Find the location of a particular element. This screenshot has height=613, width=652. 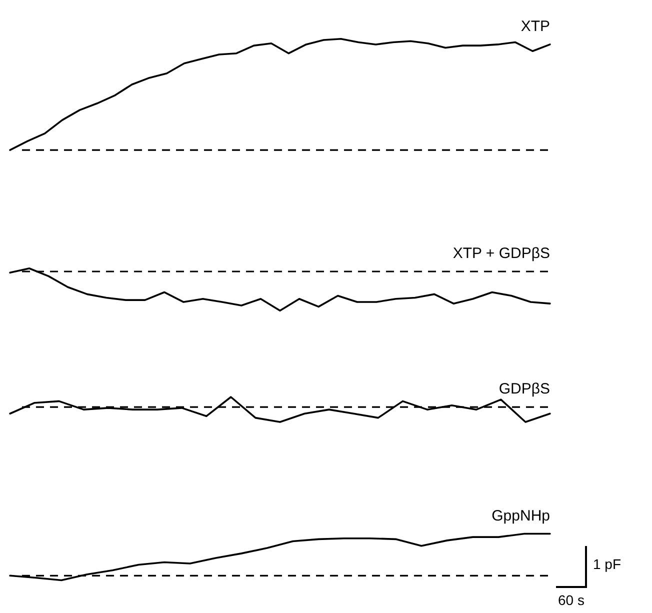

series-label: GDPβS is located at coordinates (524, 389).